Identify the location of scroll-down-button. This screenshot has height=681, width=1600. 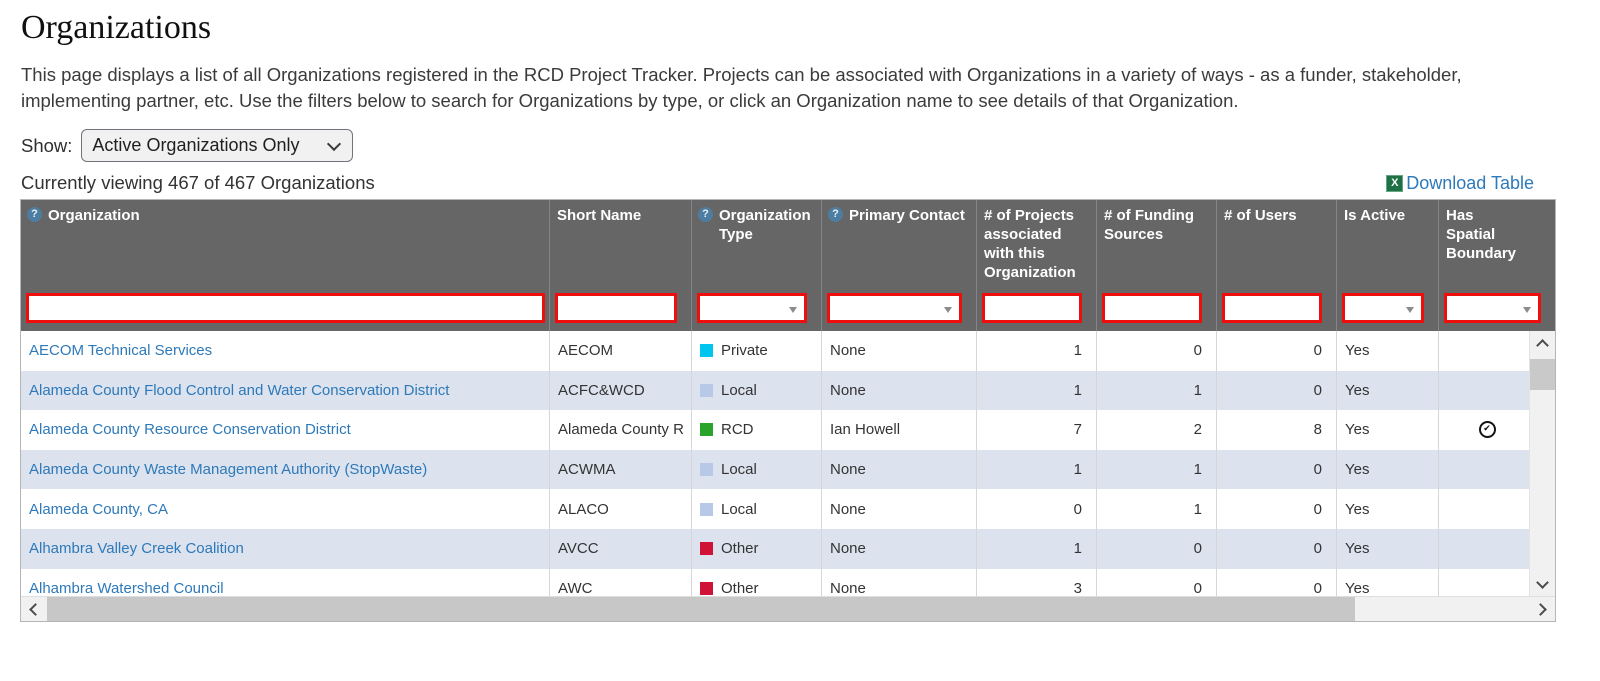
(1542, 584).